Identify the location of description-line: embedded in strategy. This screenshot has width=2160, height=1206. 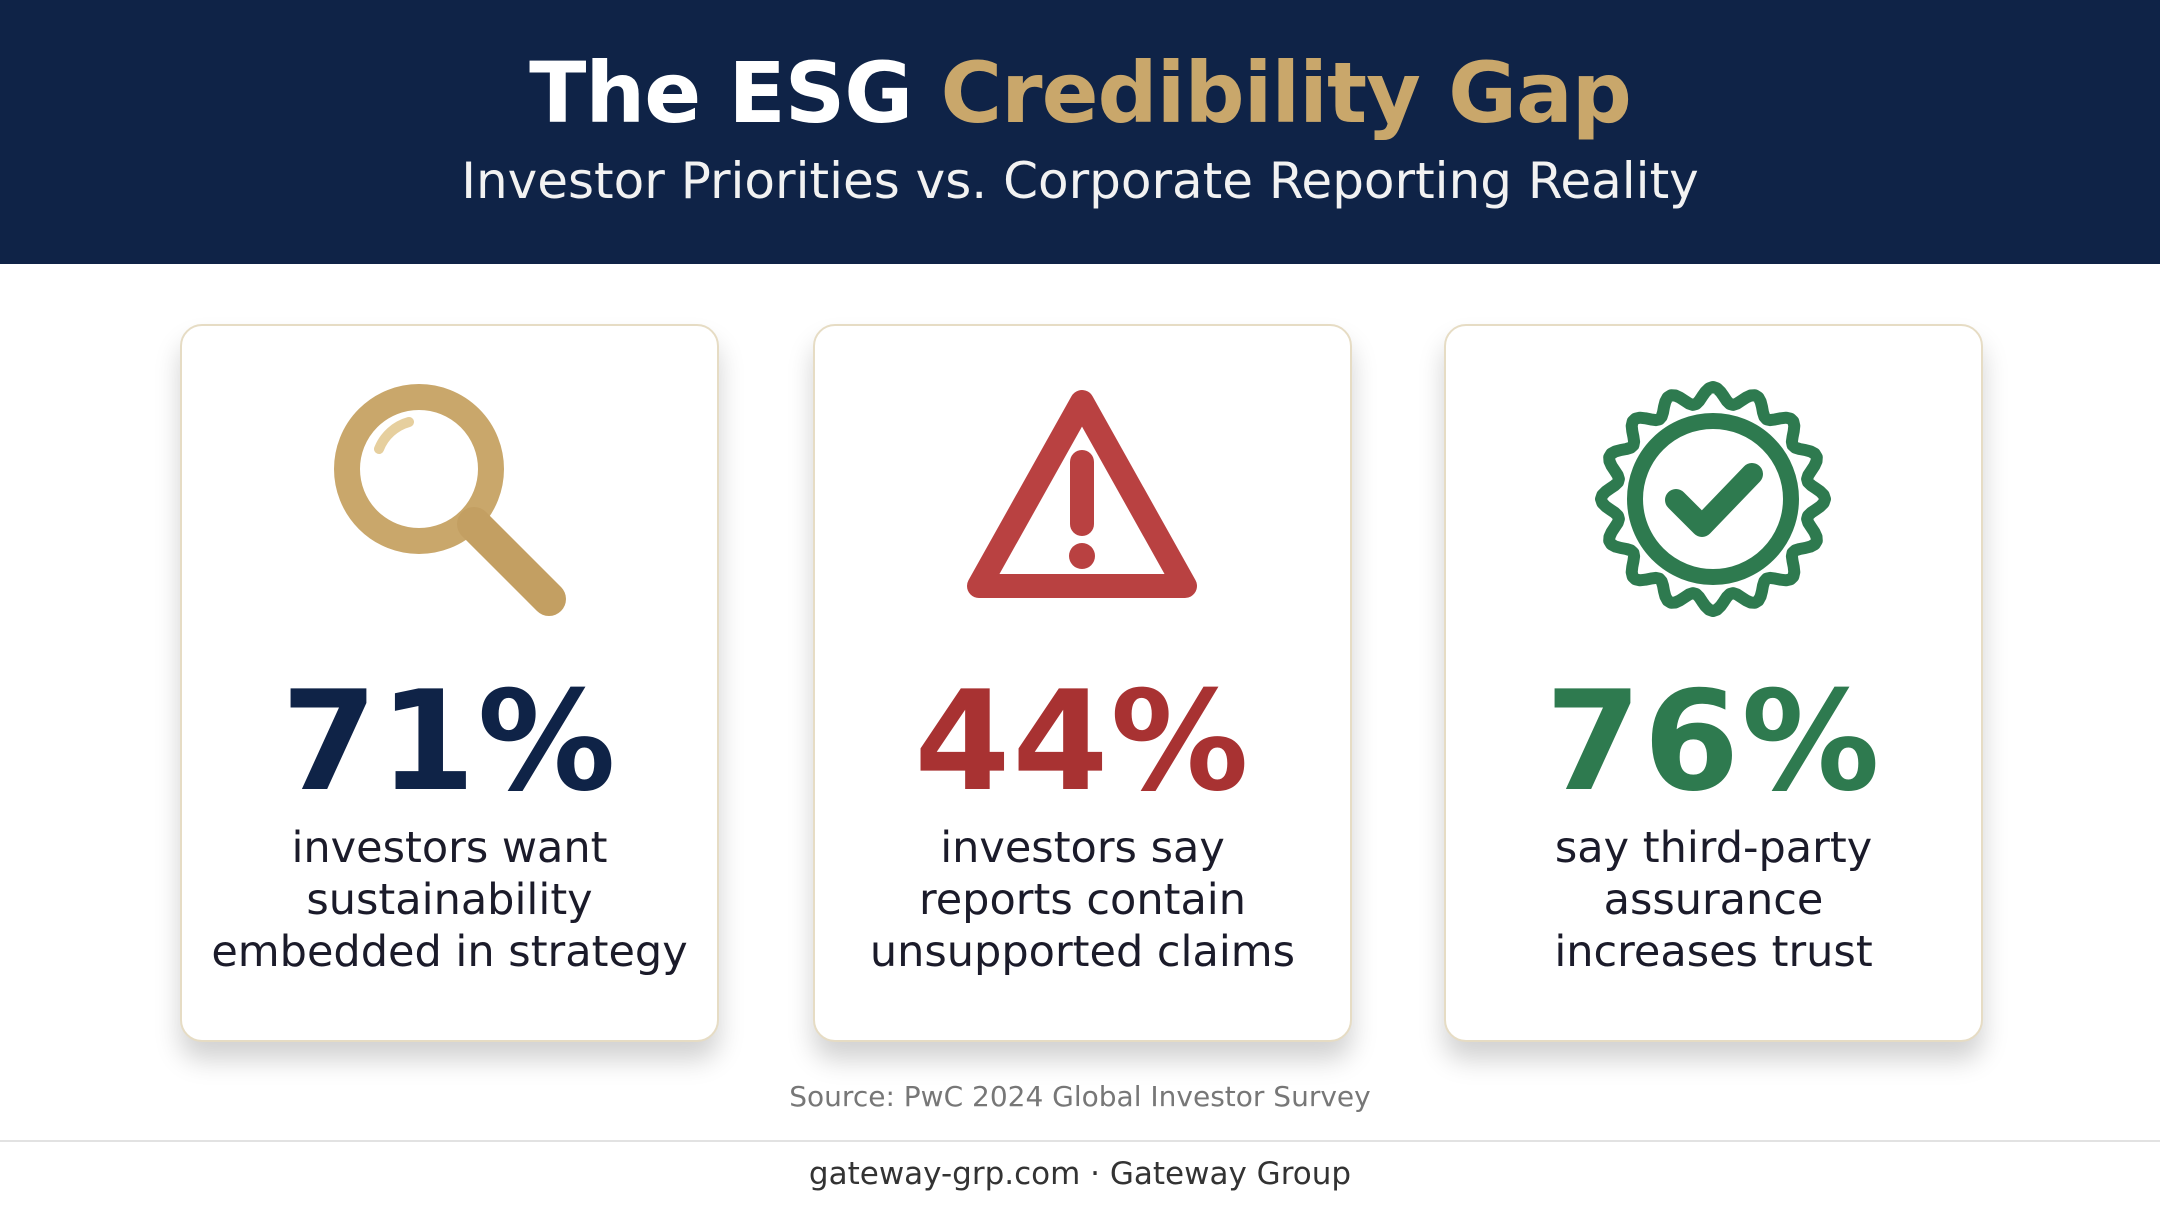
(449, 952).